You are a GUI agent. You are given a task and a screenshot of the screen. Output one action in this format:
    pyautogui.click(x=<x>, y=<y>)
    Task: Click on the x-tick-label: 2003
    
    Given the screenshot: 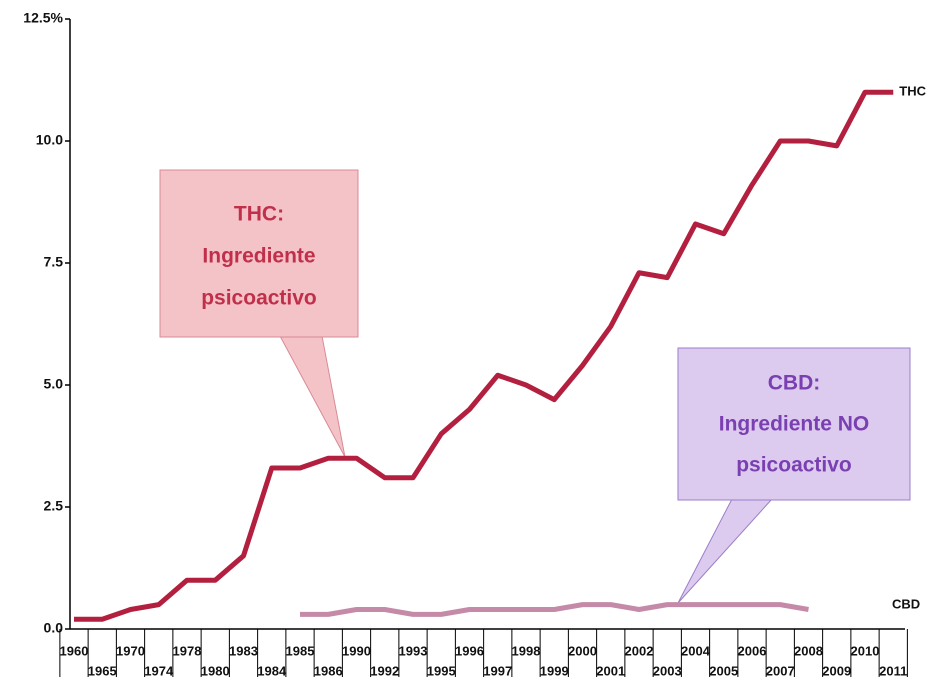 What is the action you would take?
    pyautogui.click(x=667, y=670)
    